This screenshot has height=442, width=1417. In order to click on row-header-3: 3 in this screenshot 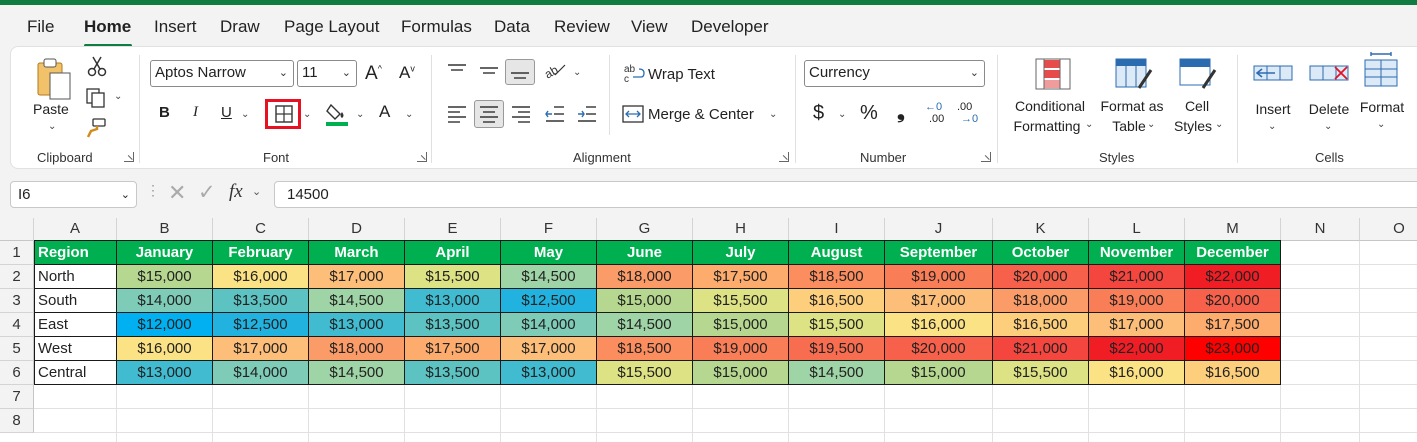, I will do `click(17, 301)`.